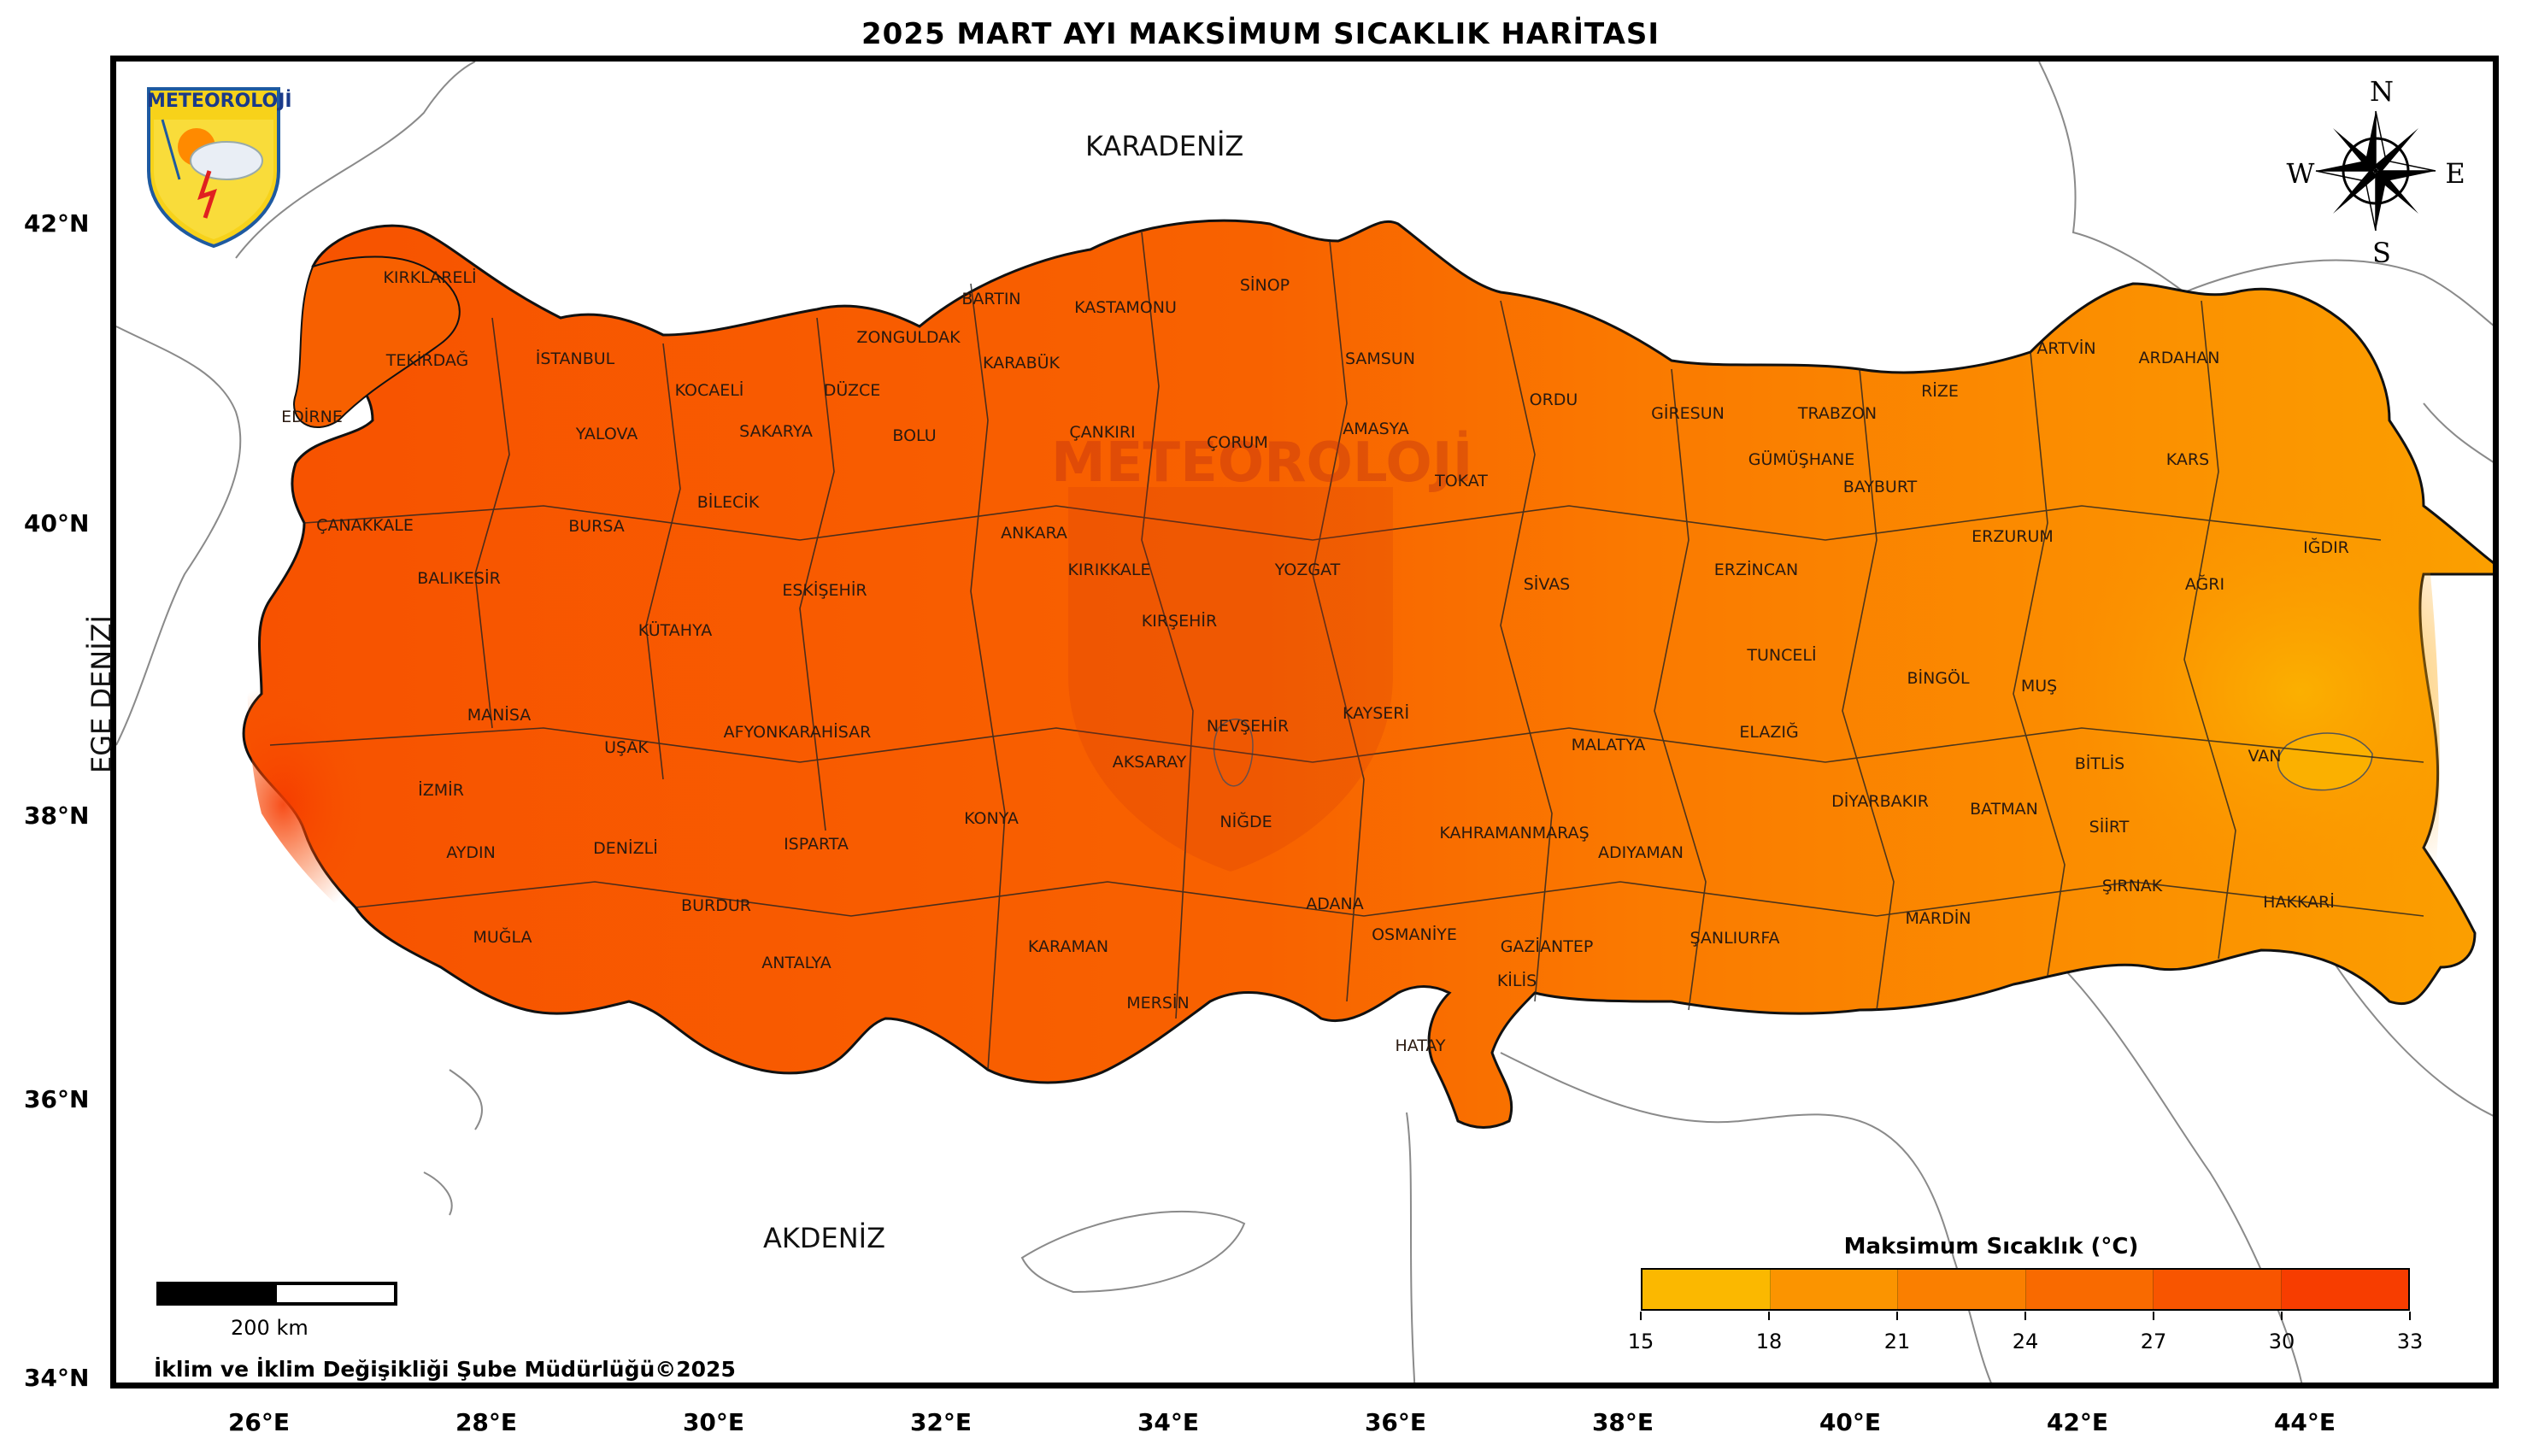  Describe the element at coordinates (1179, 621) in the screenshot. I see `province-label: KIRŞEHİR` at that location.